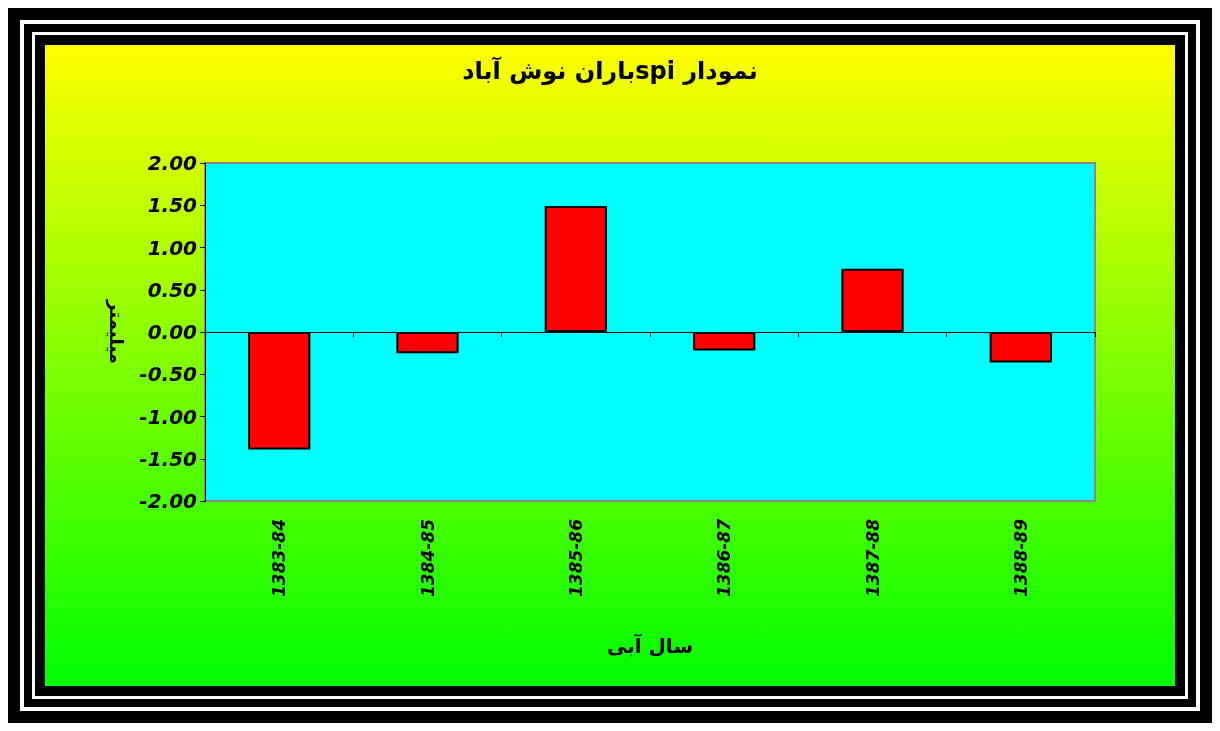  I want to click on x-tick-label: 1388-89, so click(1020, 558).